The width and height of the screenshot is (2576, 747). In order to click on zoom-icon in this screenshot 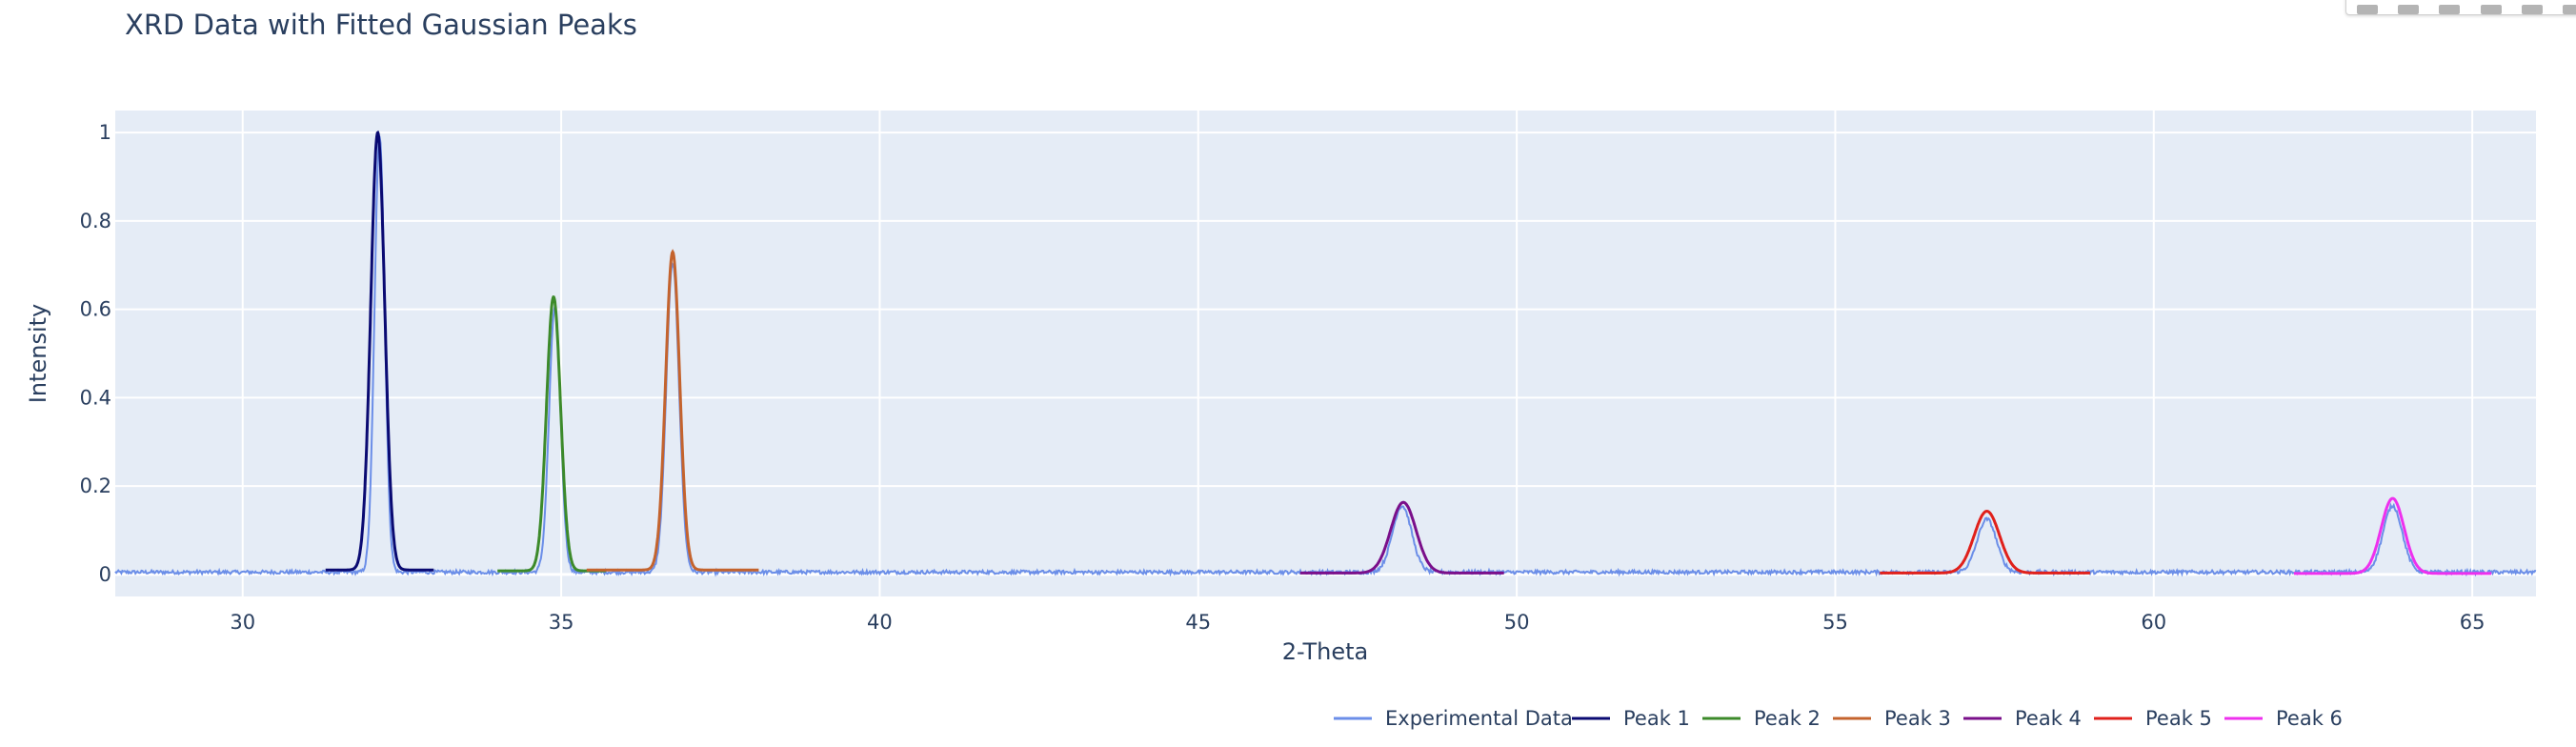, I will do `click(2367, 9)`.